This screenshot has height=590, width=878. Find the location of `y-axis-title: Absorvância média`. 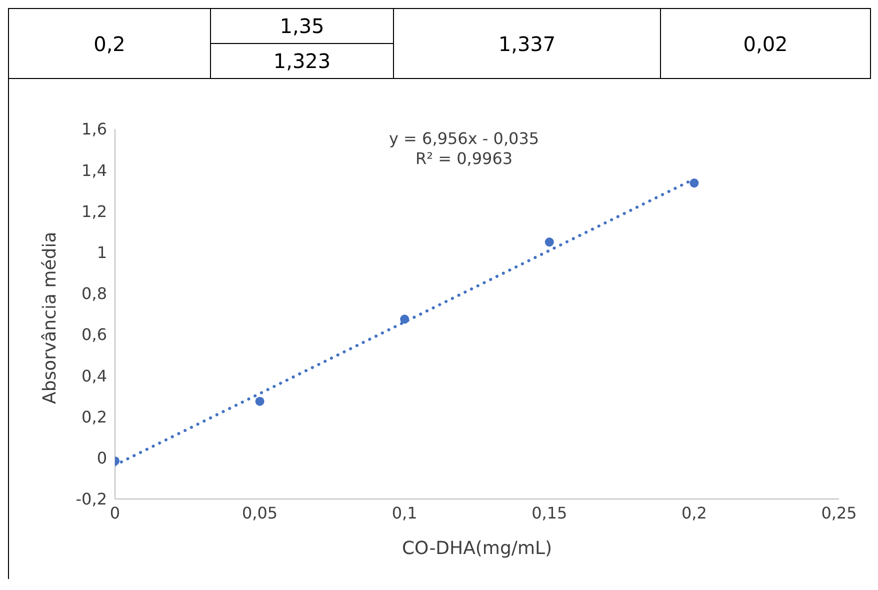

y-axis-title: Absorvância média is located at coordinates (49, 318).